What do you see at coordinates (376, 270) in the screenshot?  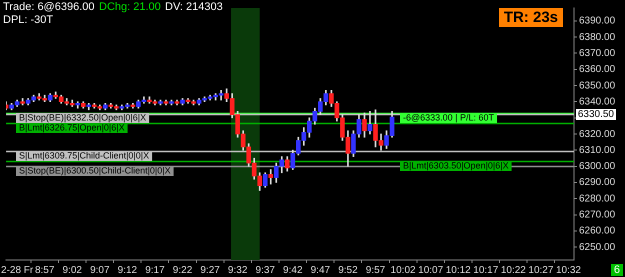 I see `x-tick-label: 9:57` at bounding box center [376, 270].